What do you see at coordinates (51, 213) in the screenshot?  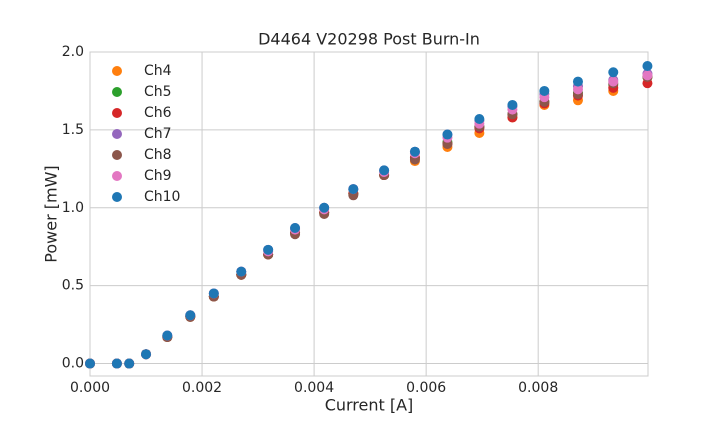 I see `y-axis-label: Power [mW]` at bounding box center [51, 213].